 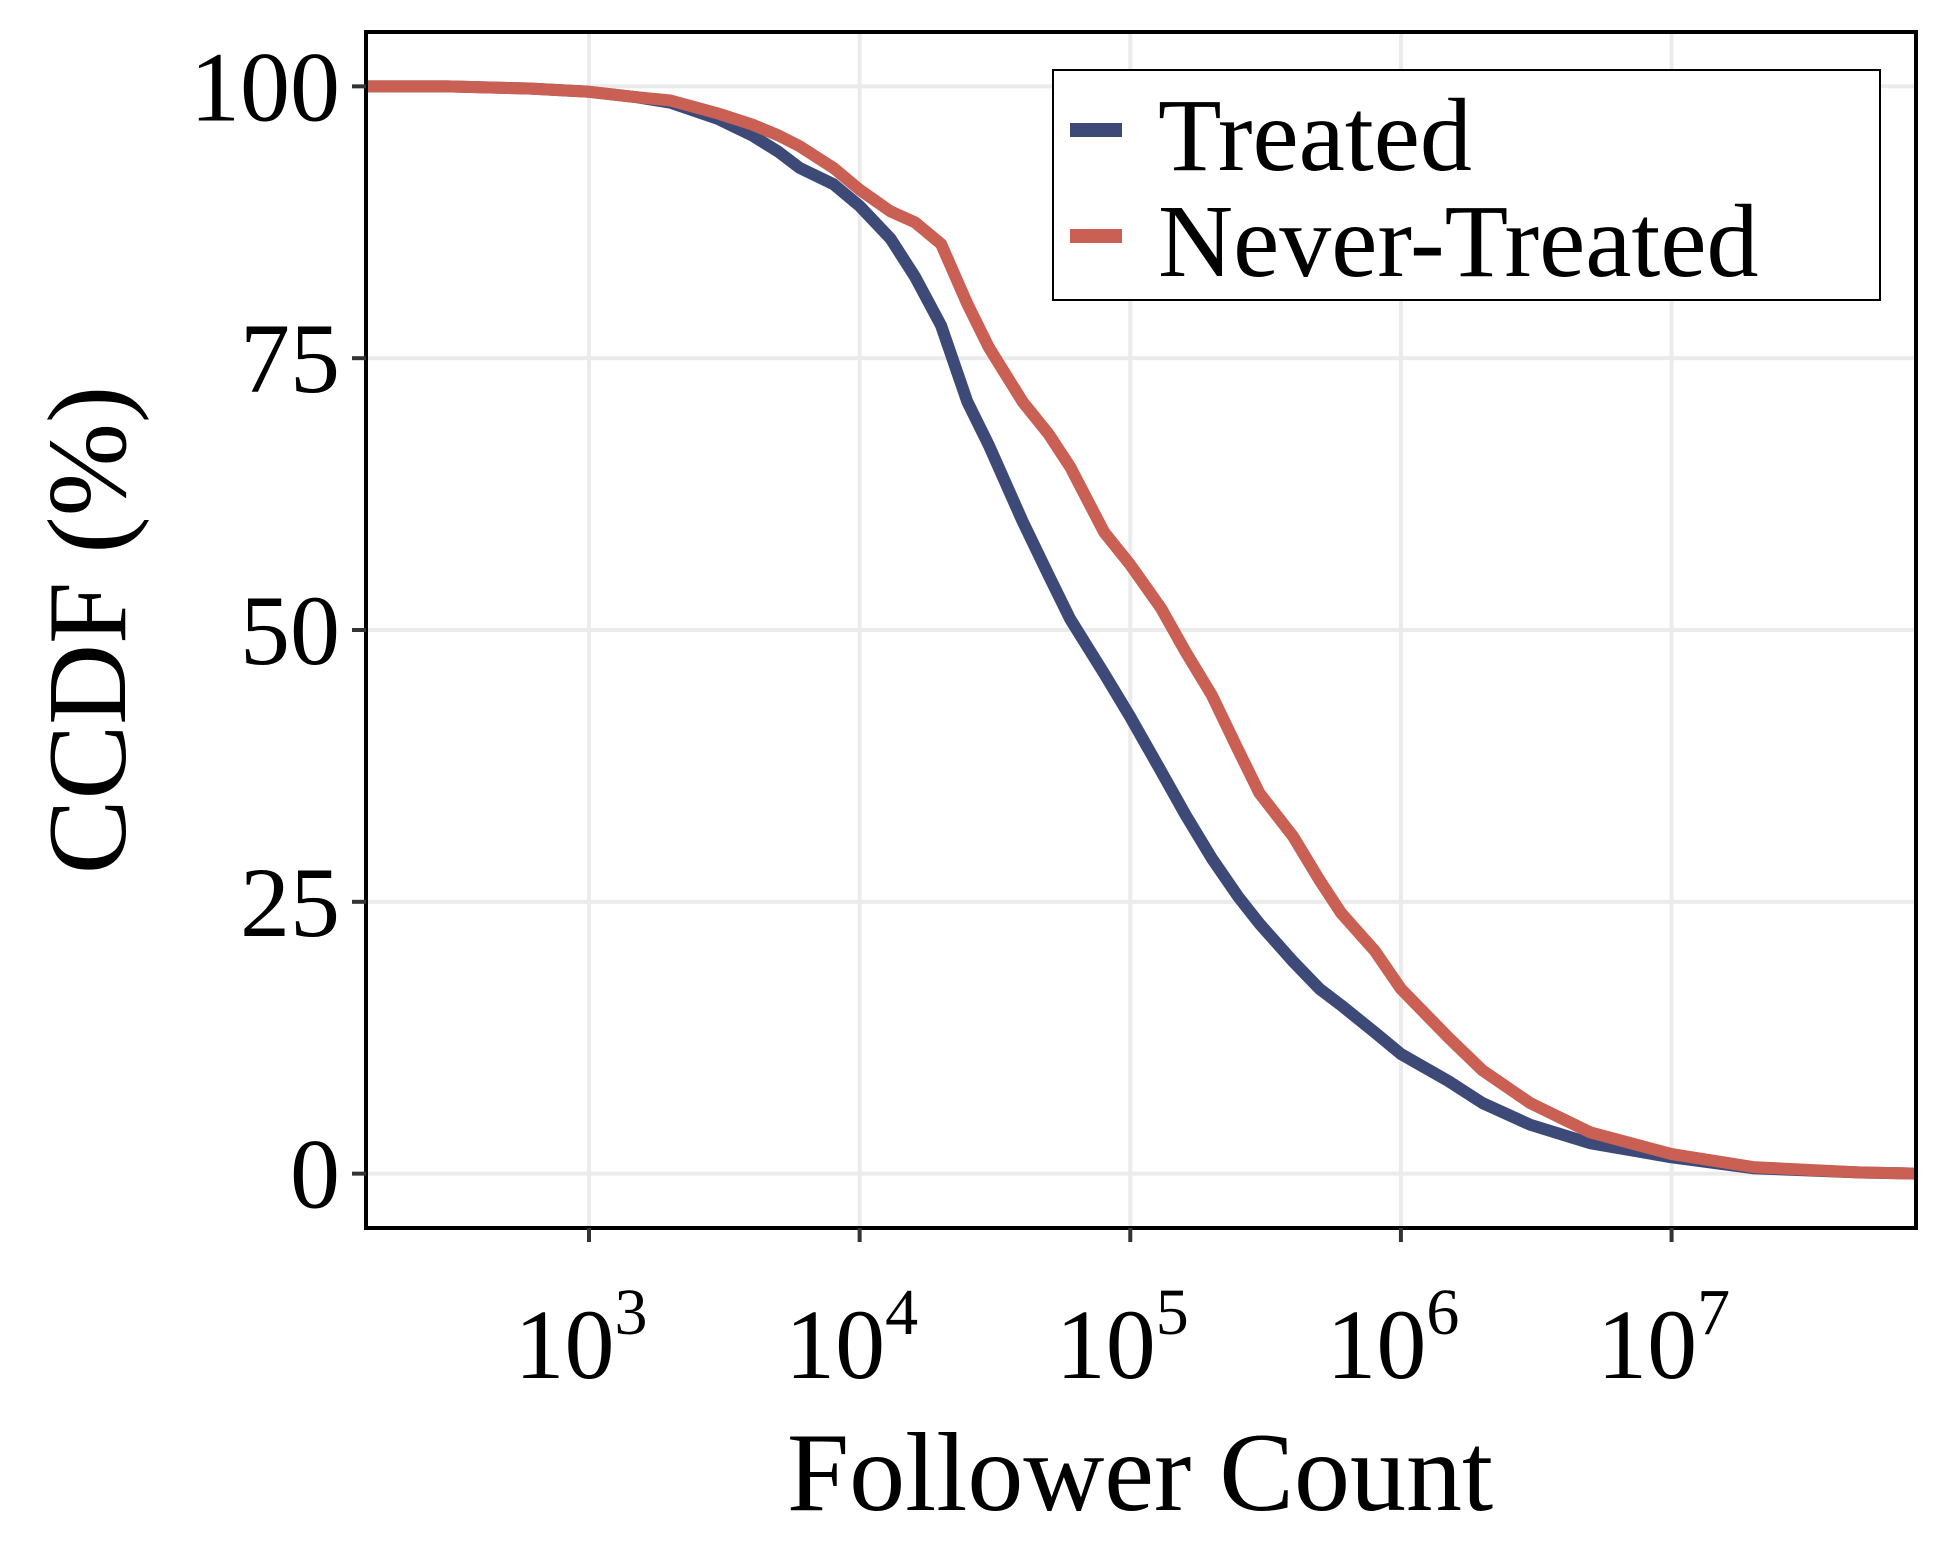 I want to click on y-tick-label: 50, so click(x=290, y=630).